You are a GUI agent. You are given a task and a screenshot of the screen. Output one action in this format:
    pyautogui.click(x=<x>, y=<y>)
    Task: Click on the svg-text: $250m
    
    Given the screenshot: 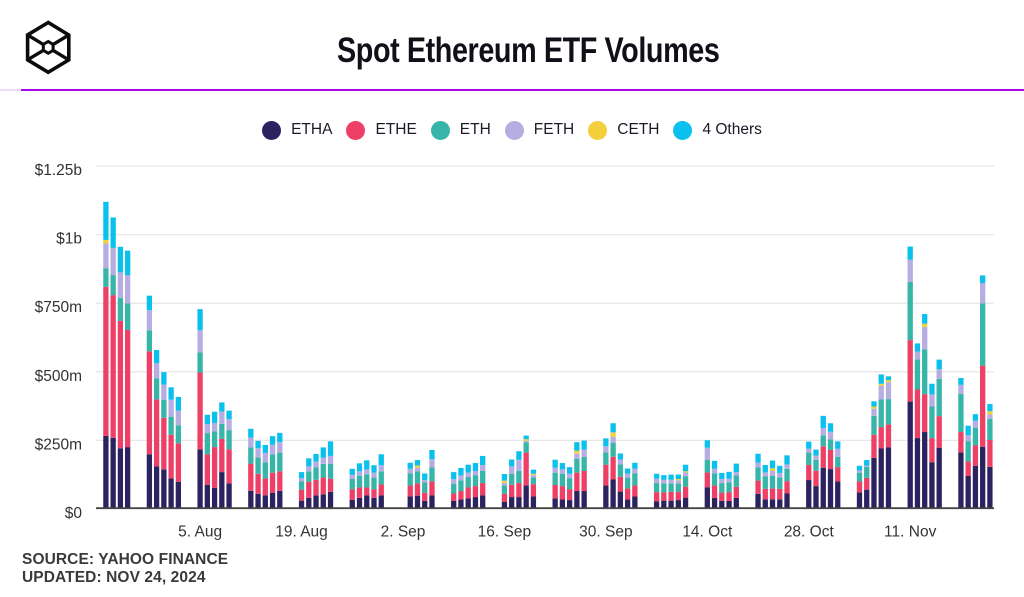 What is the action you would take?
    pyautogui.click(x=58, y=444)
    